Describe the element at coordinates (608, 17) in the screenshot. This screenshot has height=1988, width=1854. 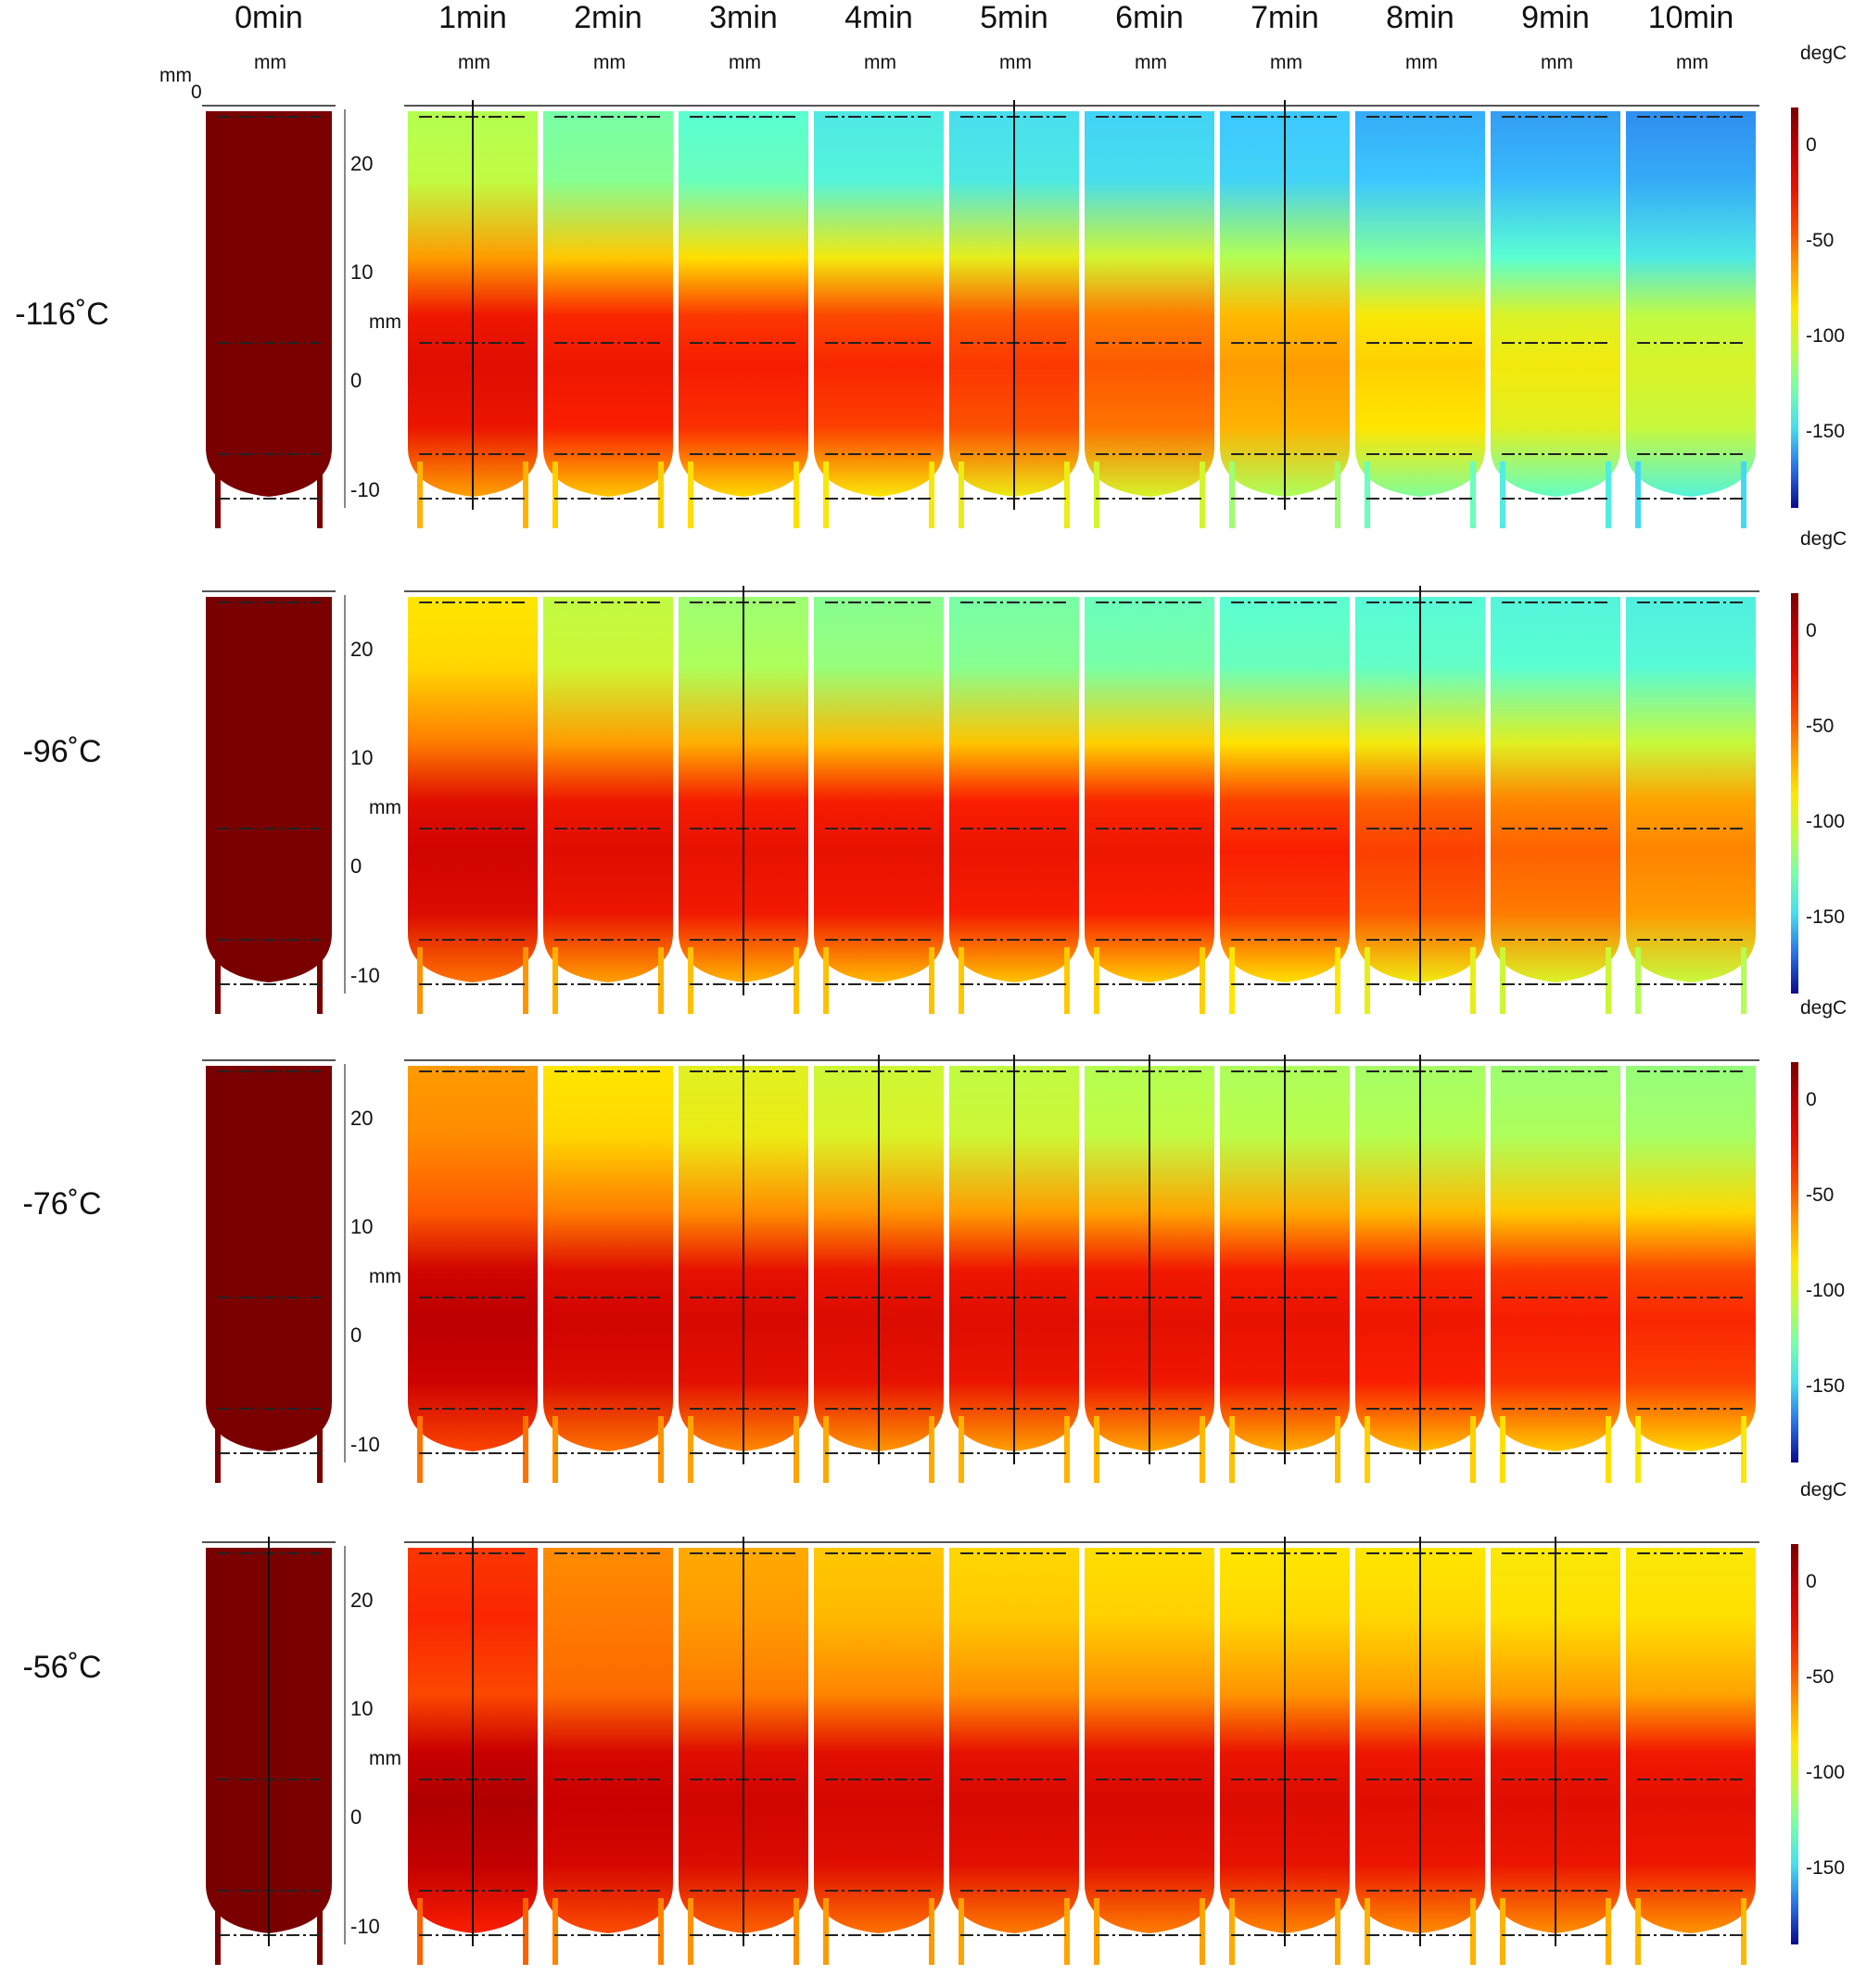
I see `column-header-2min: 2min` at that location.